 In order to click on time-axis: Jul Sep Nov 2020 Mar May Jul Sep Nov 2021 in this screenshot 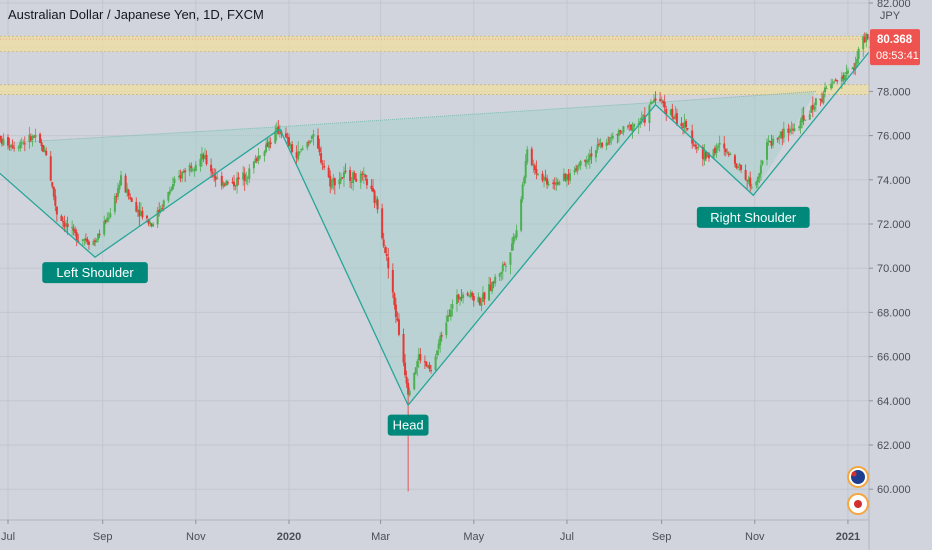, I will do `click(434, 531)`.